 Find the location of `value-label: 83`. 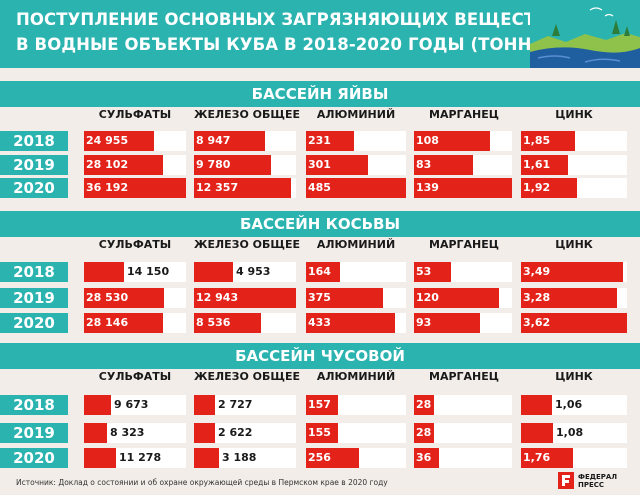

value-label: 83 is located at coordinates (424, 164).